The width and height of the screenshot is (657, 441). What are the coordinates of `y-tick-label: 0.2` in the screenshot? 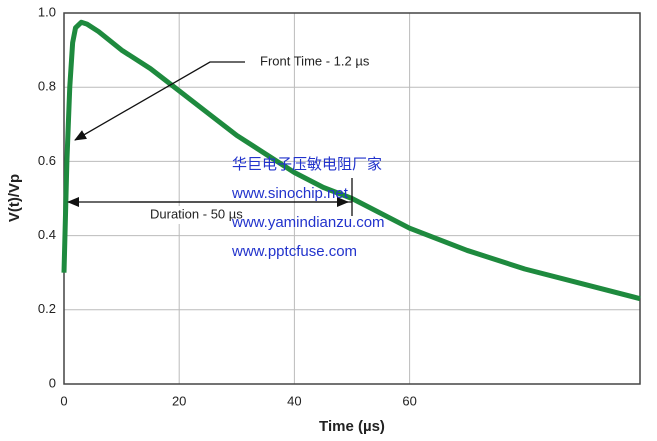 It's located at (47, 308).